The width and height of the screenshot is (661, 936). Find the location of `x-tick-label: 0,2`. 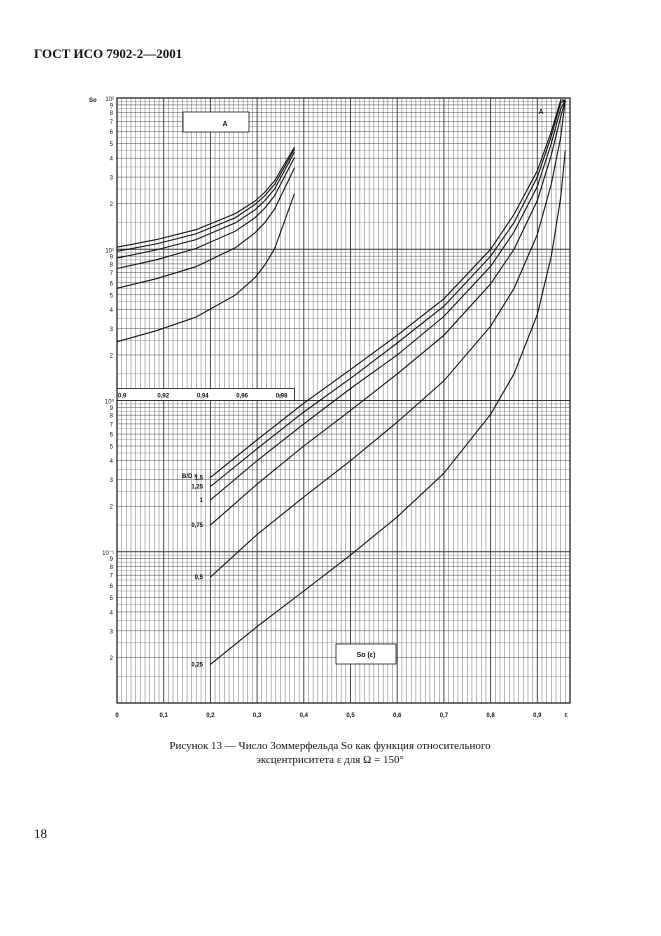

x-tick-label: 0,2 is located at coordinates (210, 716).